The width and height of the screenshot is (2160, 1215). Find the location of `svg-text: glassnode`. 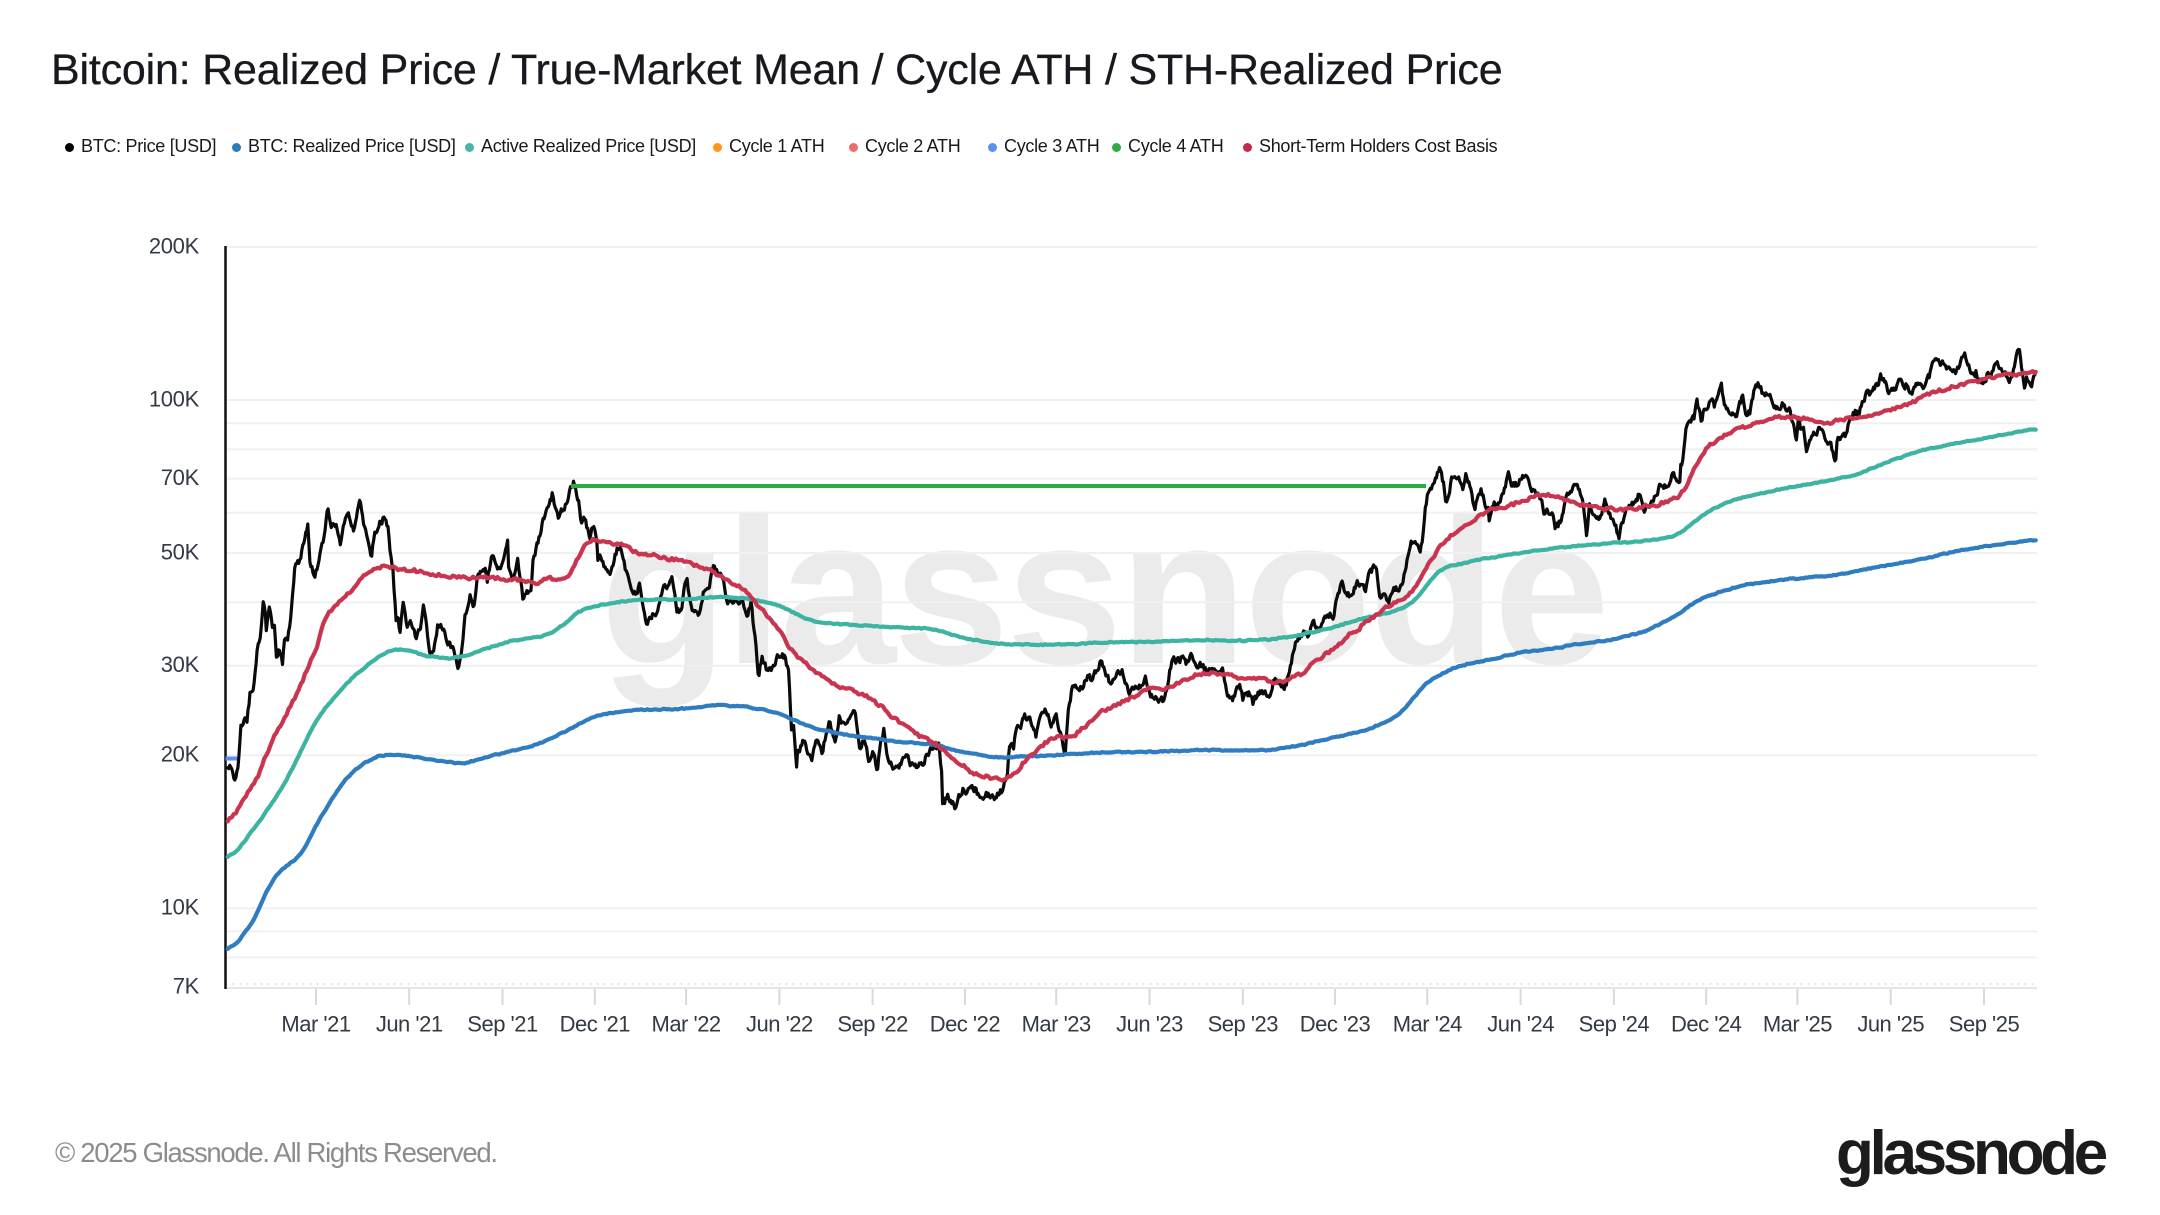

svg-text: glassnode is located at coordinates (1103, 591).